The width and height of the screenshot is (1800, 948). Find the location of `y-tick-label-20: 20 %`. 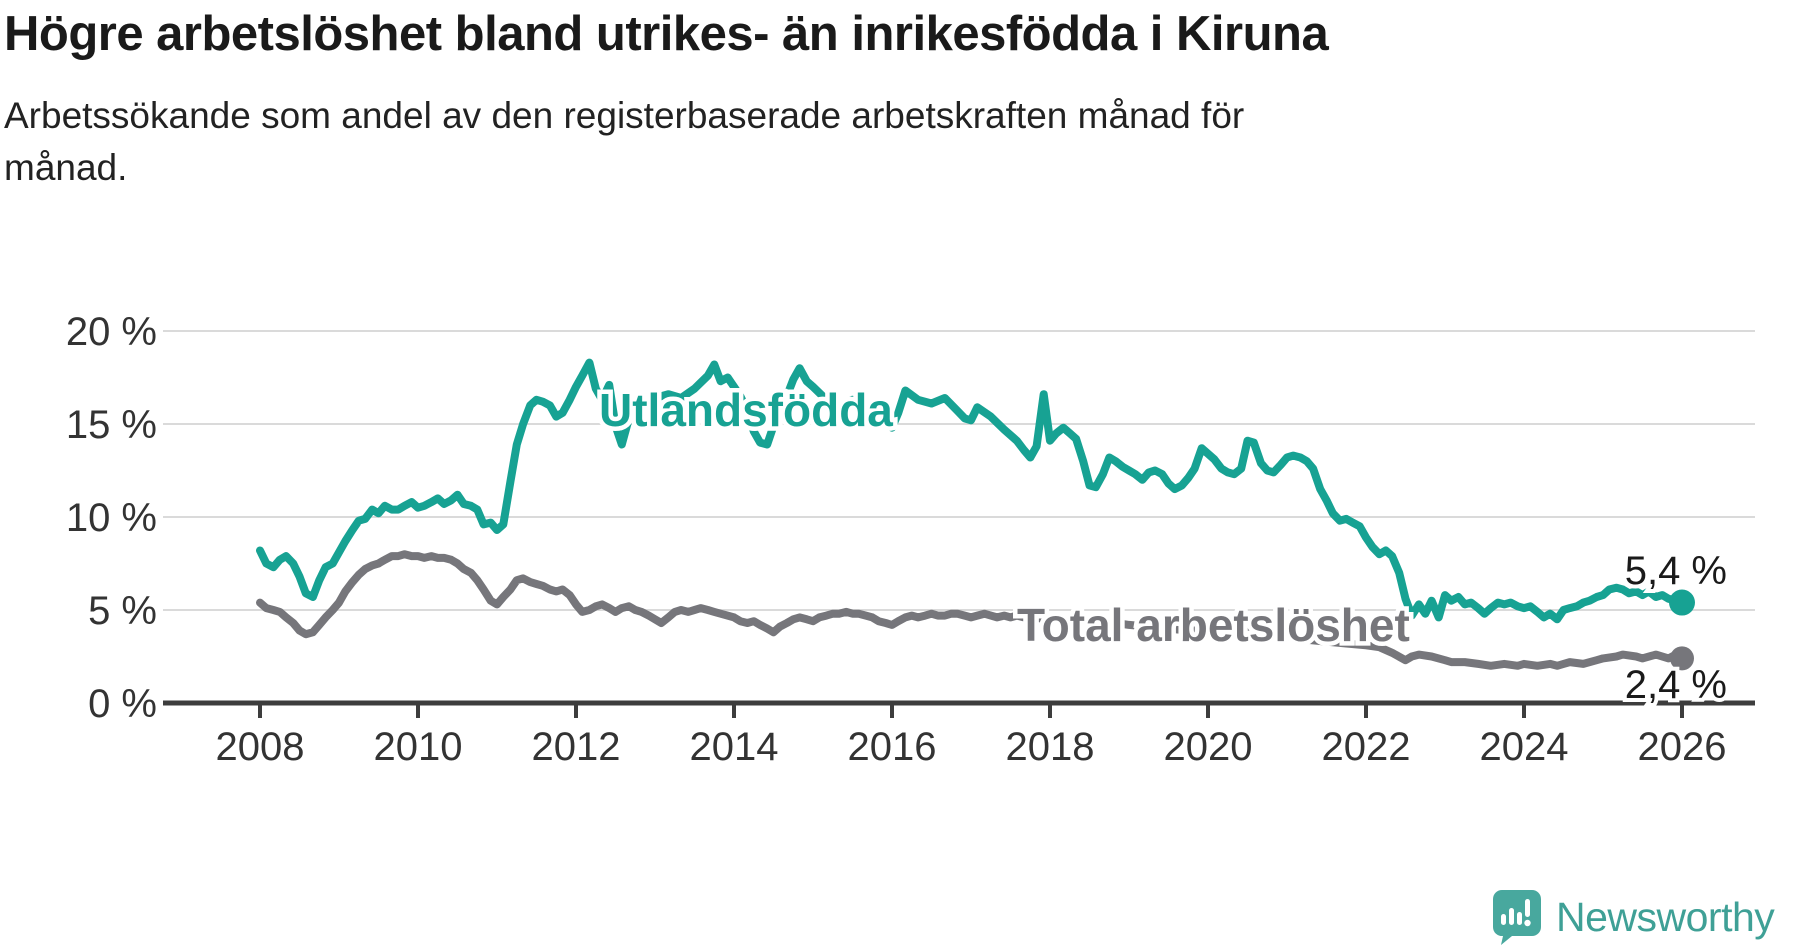

y-tick-label-20: 20 % is located at coordinates (111, 332).